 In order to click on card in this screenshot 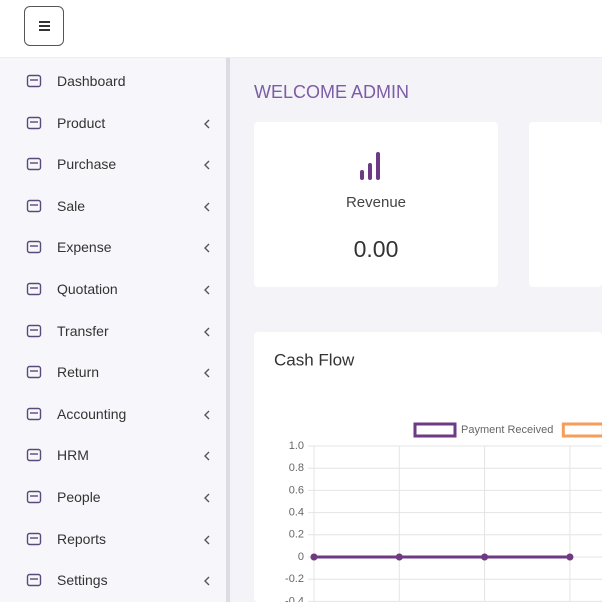, I will do `click(565, 204)`.